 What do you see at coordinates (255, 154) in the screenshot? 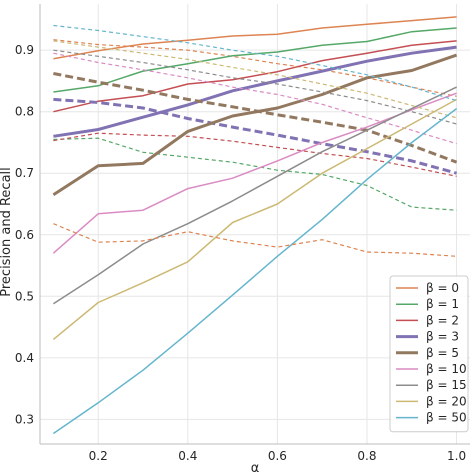
I see `series-line-5-dashed` at bounding box center [255, 154].